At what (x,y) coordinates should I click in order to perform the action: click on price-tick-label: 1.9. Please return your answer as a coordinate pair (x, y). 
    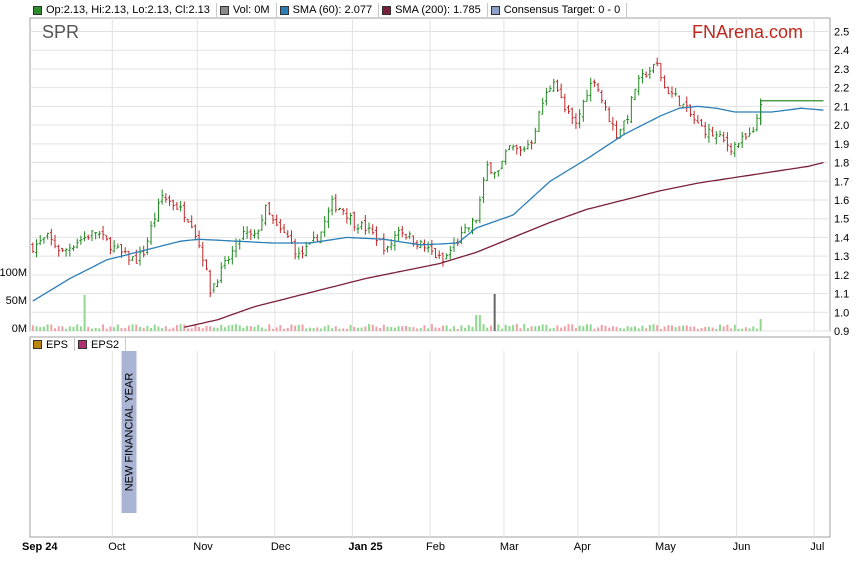
    Looking at the image, I should click on (841, 145).